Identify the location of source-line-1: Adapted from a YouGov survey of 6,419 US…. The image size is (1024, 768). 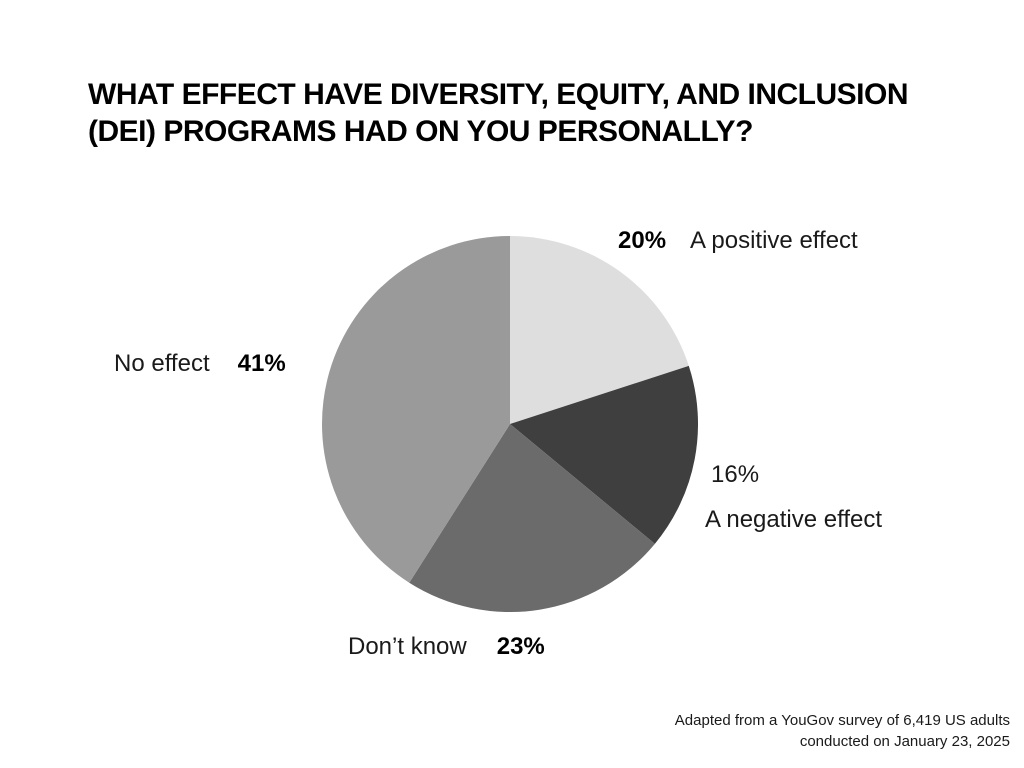
(842, 720).